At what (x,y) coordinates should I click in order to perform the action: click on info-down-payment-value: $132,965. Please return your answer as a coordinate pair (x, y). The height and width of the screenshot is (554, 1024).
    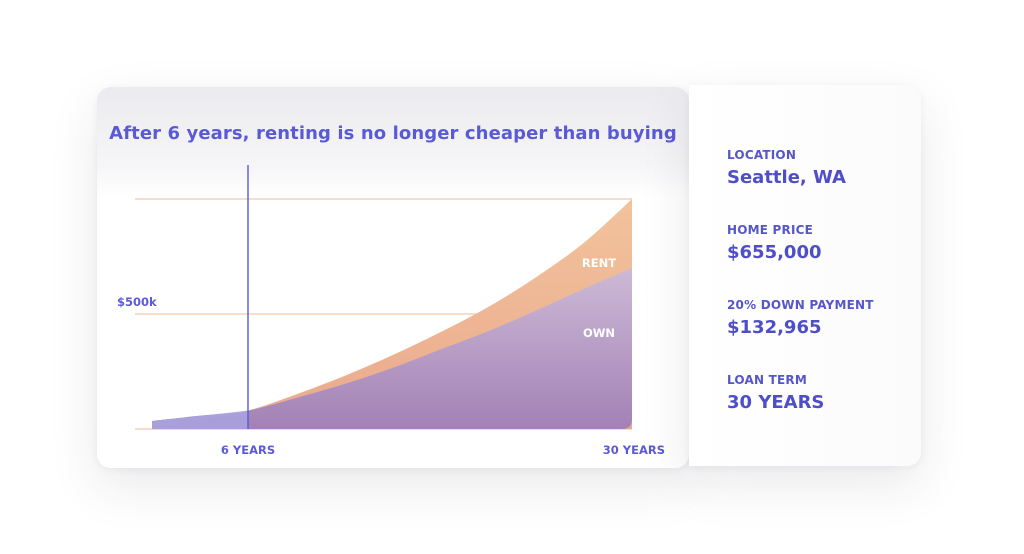
    Looking at the image, I should click on (774, 327).